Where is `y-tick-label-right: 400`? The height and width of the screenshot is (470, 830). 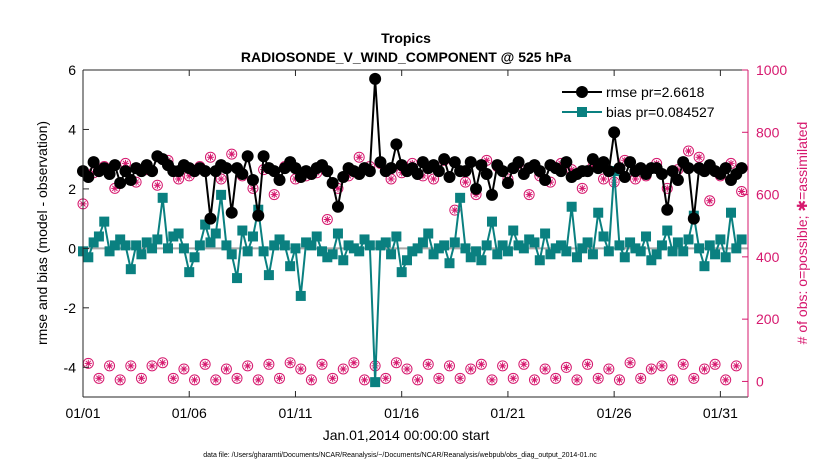 y-tick-label-right: 400 is located at coordinates (768, 257).